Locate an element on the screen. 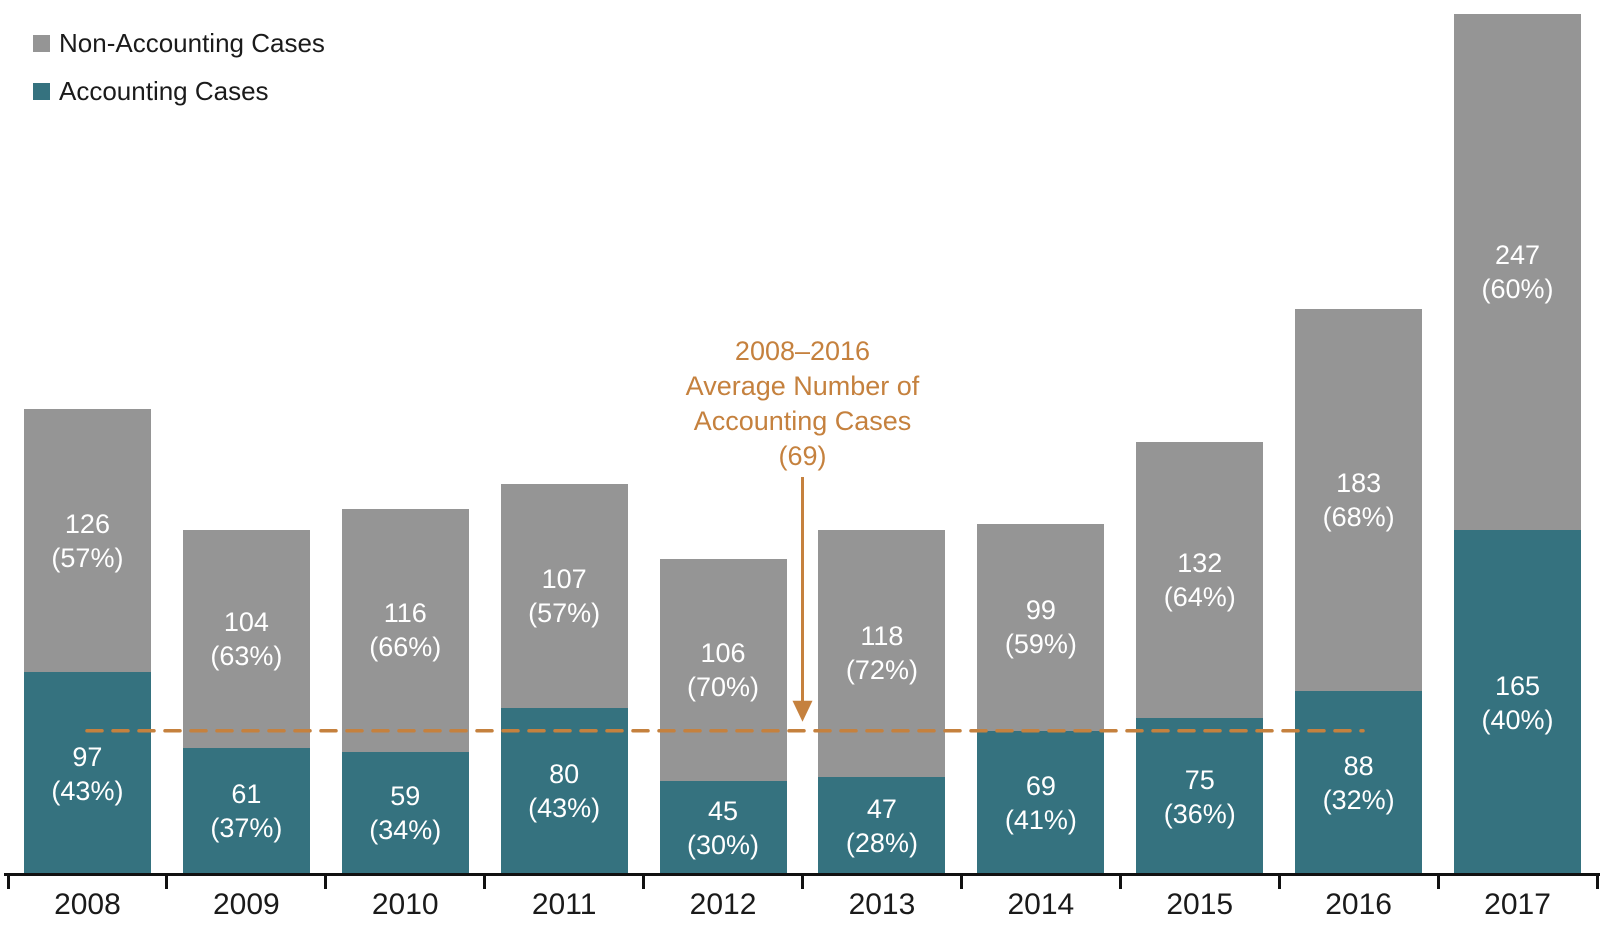  bar-segment-accounting-2013: 47 (28%) is located at coordinates (882, 825).